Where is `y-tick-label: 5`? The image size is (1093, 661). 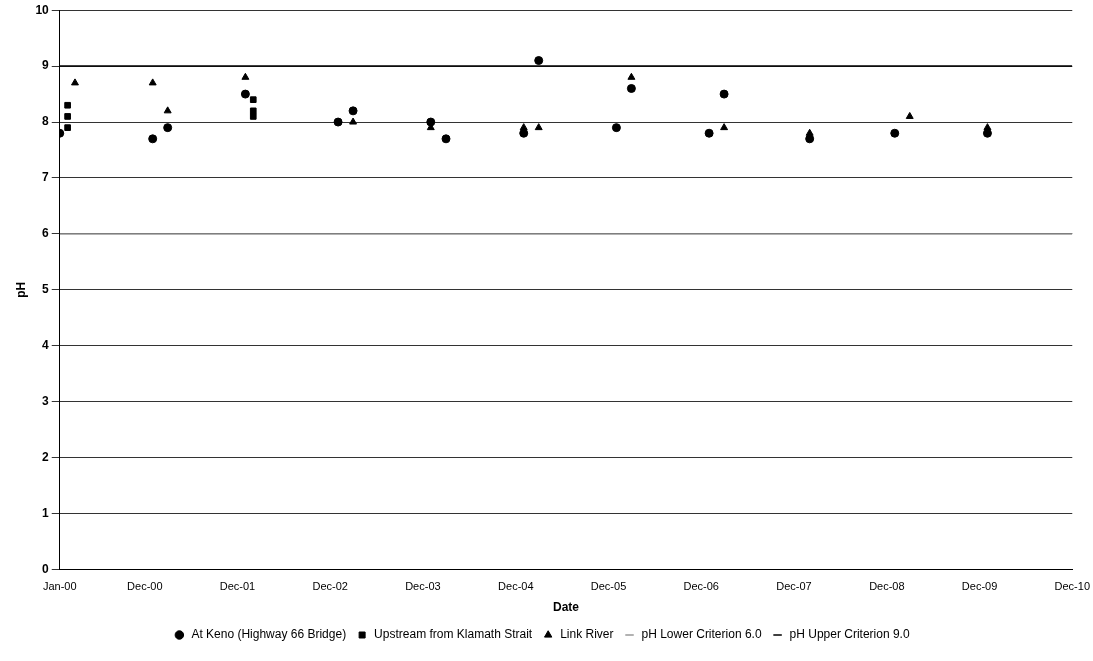
y-tick-label: 5 is located at coordinates (46, 289).